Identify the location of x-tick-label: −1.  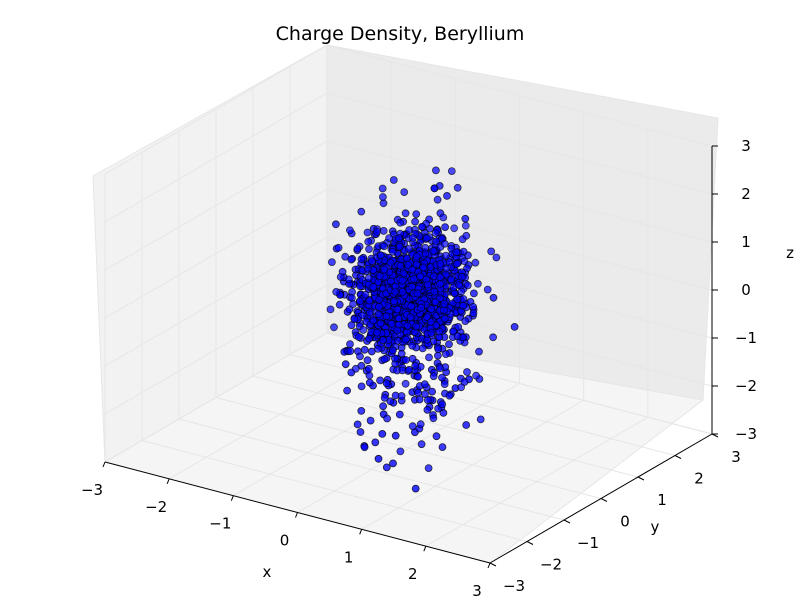
(220, 524).